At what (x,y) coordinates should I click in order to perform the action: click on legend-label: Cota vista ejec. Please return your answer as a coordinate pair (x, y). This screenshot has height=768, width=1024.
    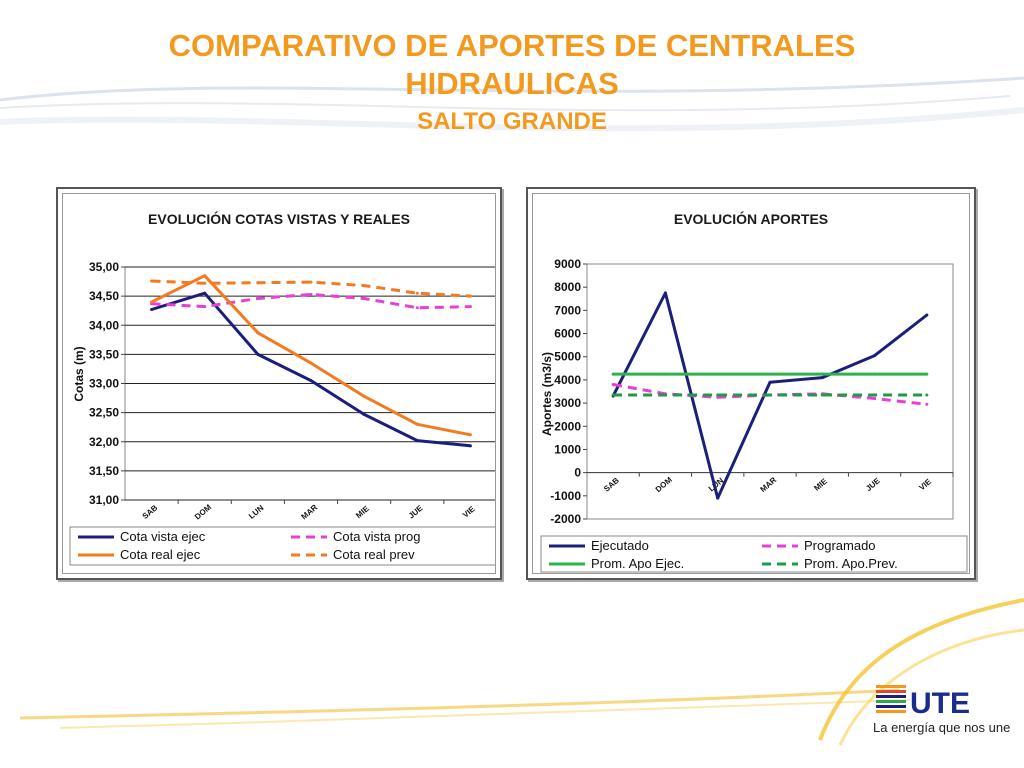
    Looking at the image, I should click on (163, 536).